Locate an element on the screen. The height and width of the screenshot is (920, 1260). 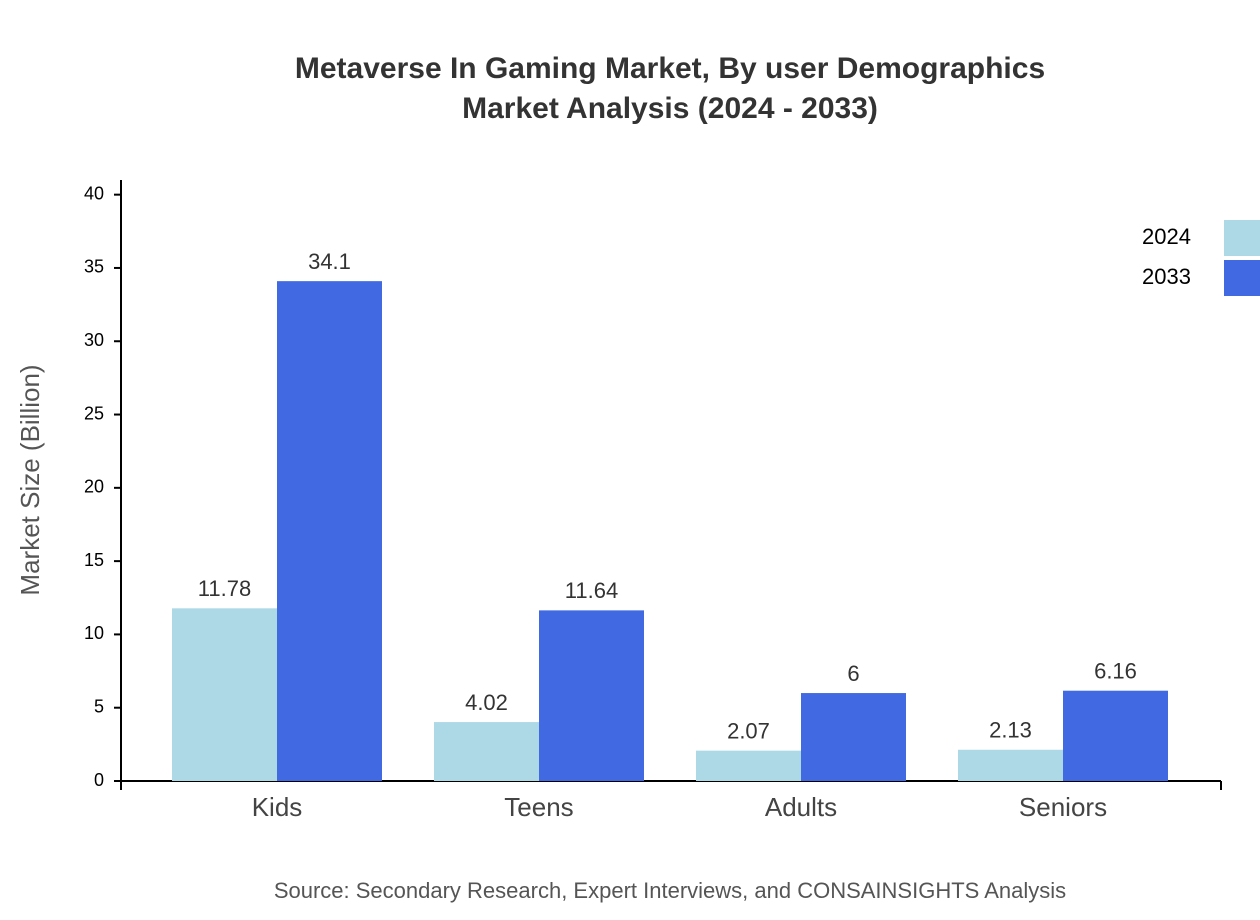
value-label: 11.78 is located at coordinates (224, 588).